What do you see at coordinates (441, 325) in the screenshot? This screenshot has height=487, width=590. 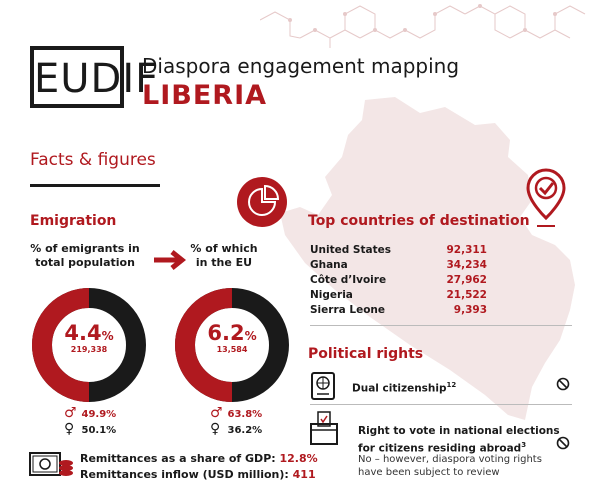 I see `destinations-divider` at bounding box center [441, 325].